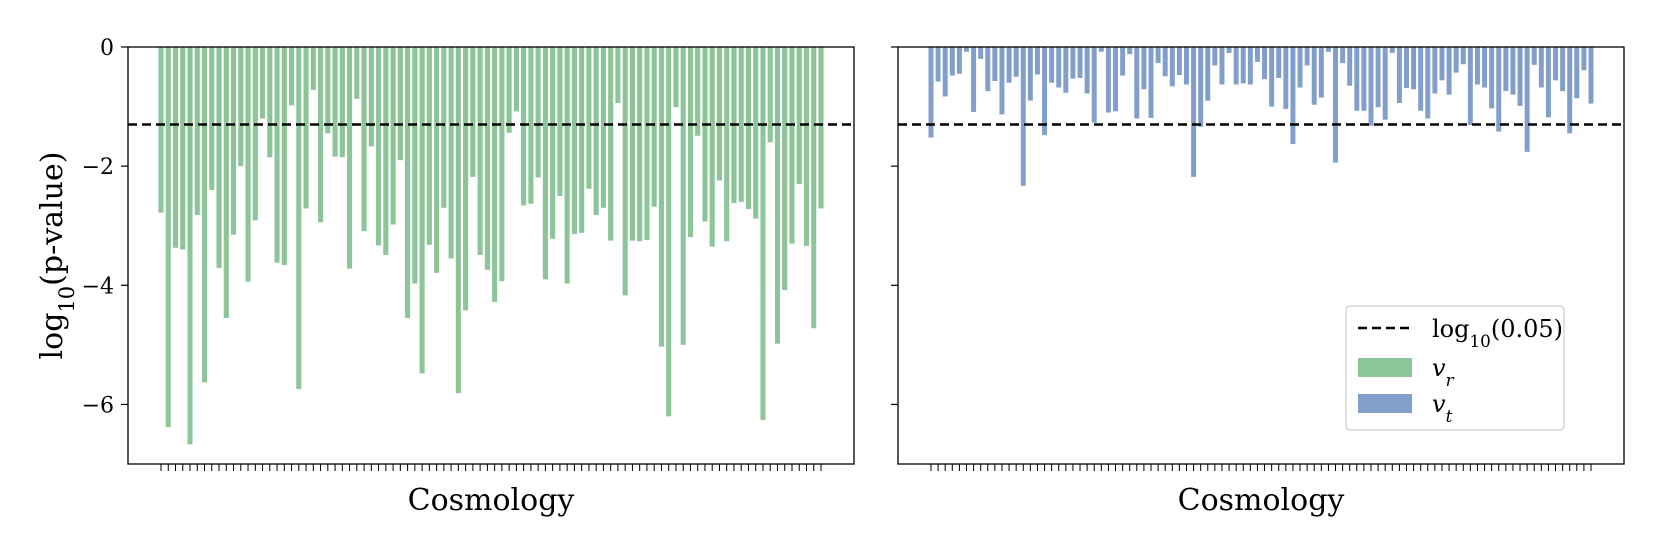 The image size is (1661, 554). I want to click on x-axis-title: Cosmology, so click(1261, 500).